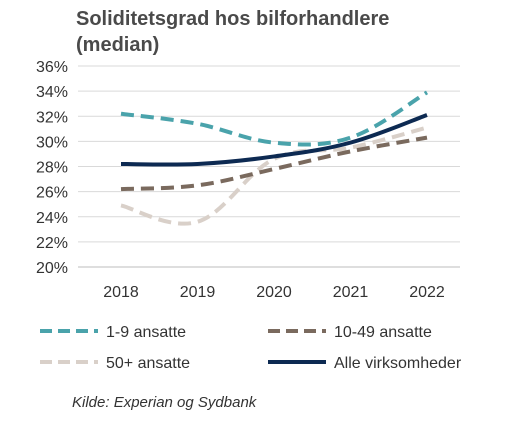  Describe the element at coordinates (118, 45) in the screenshot. I see `chart-title-line-2: (median)` at that location.